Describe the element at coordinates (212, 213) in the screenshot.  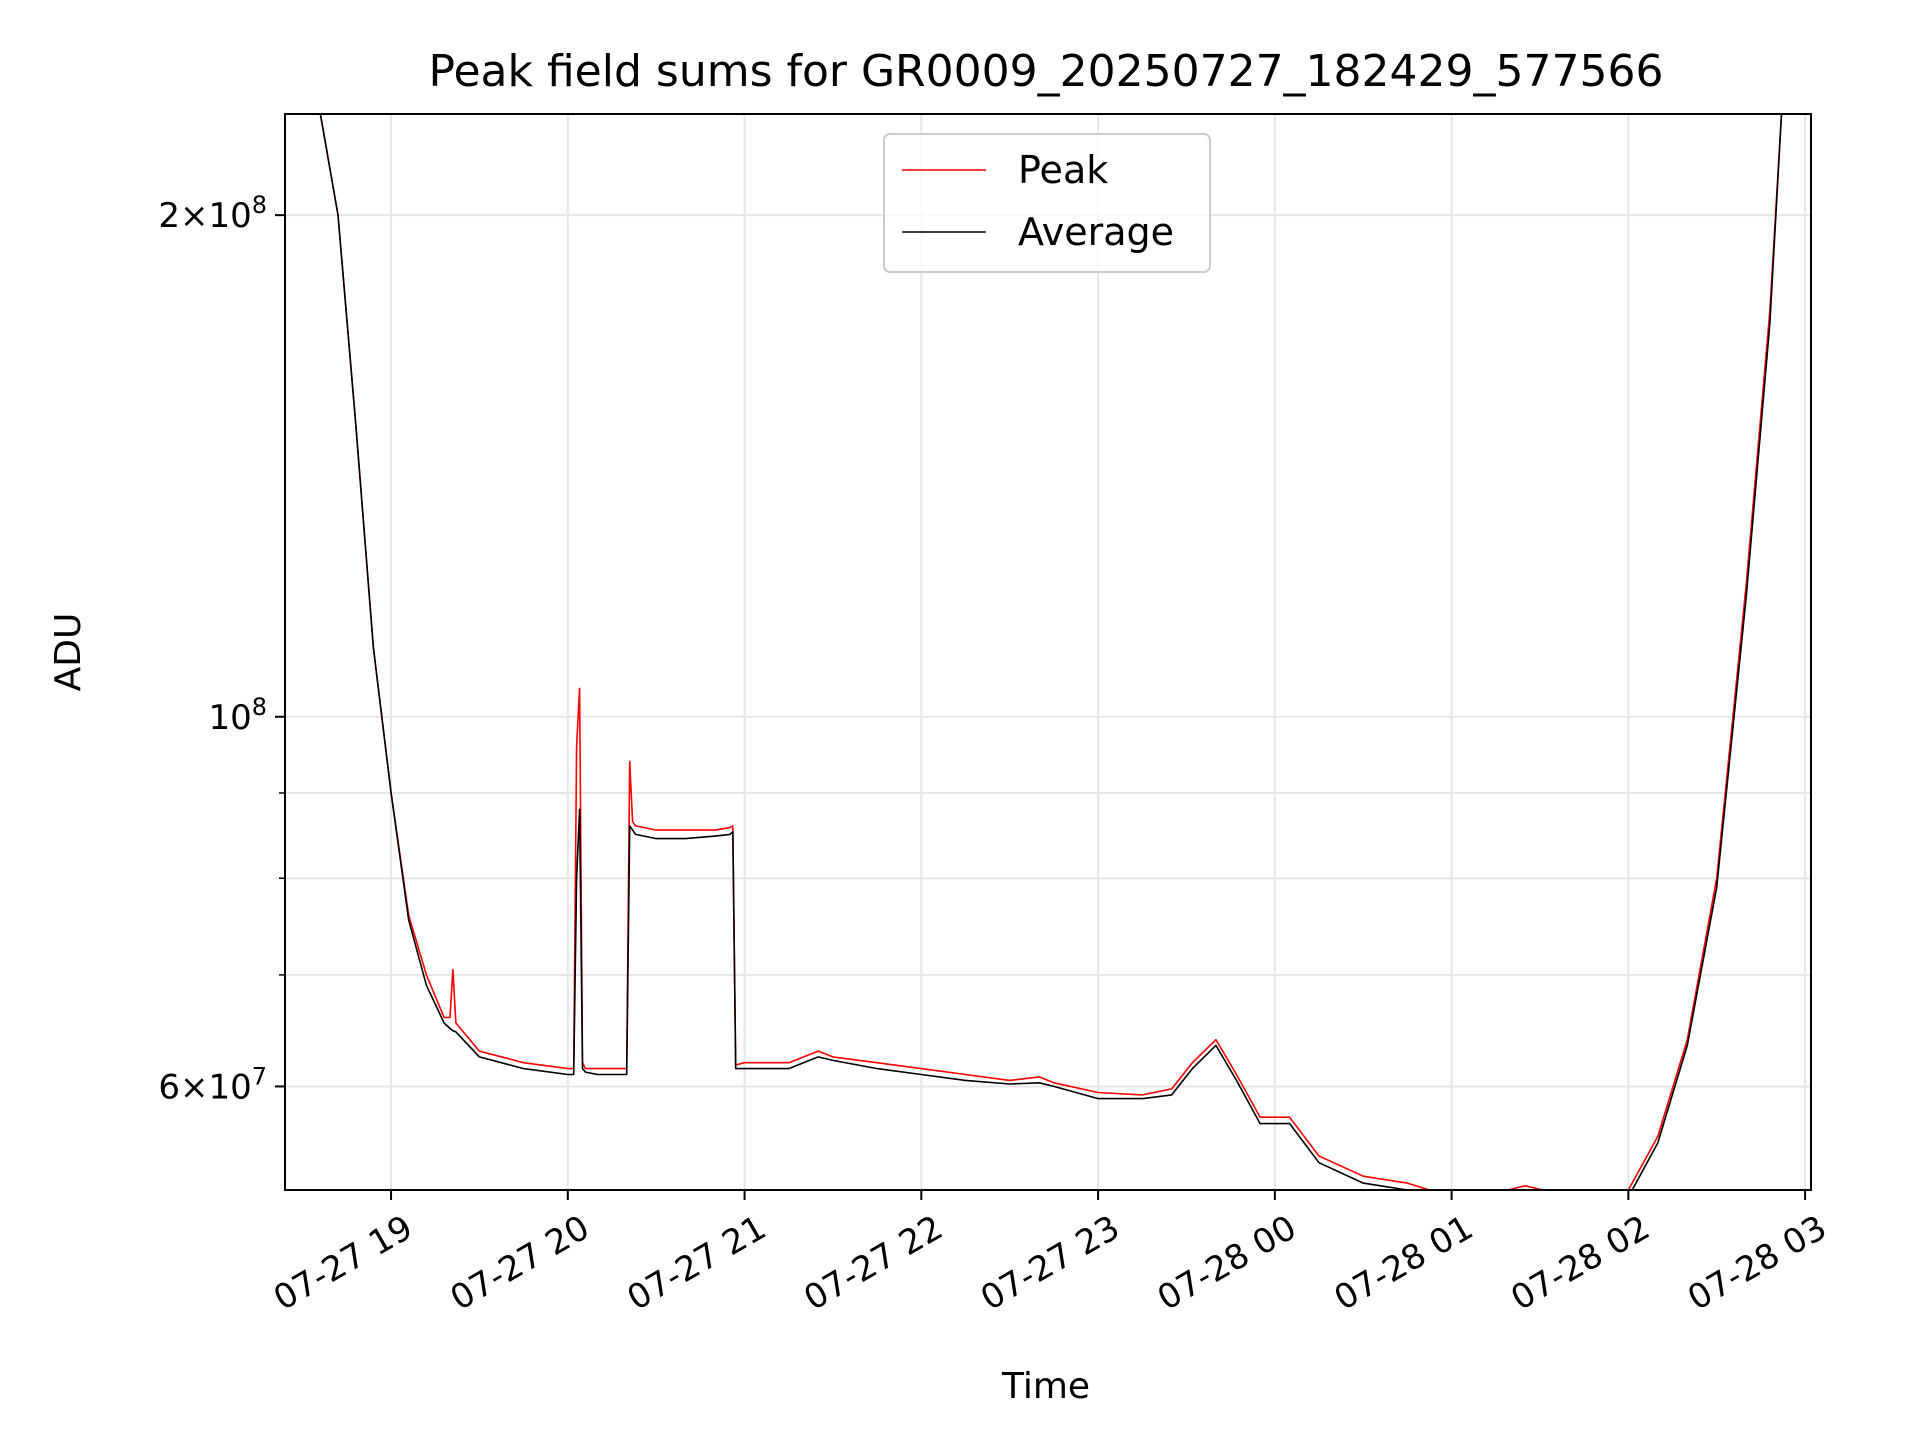
I see `y-tick-label: 2×108` at that location.